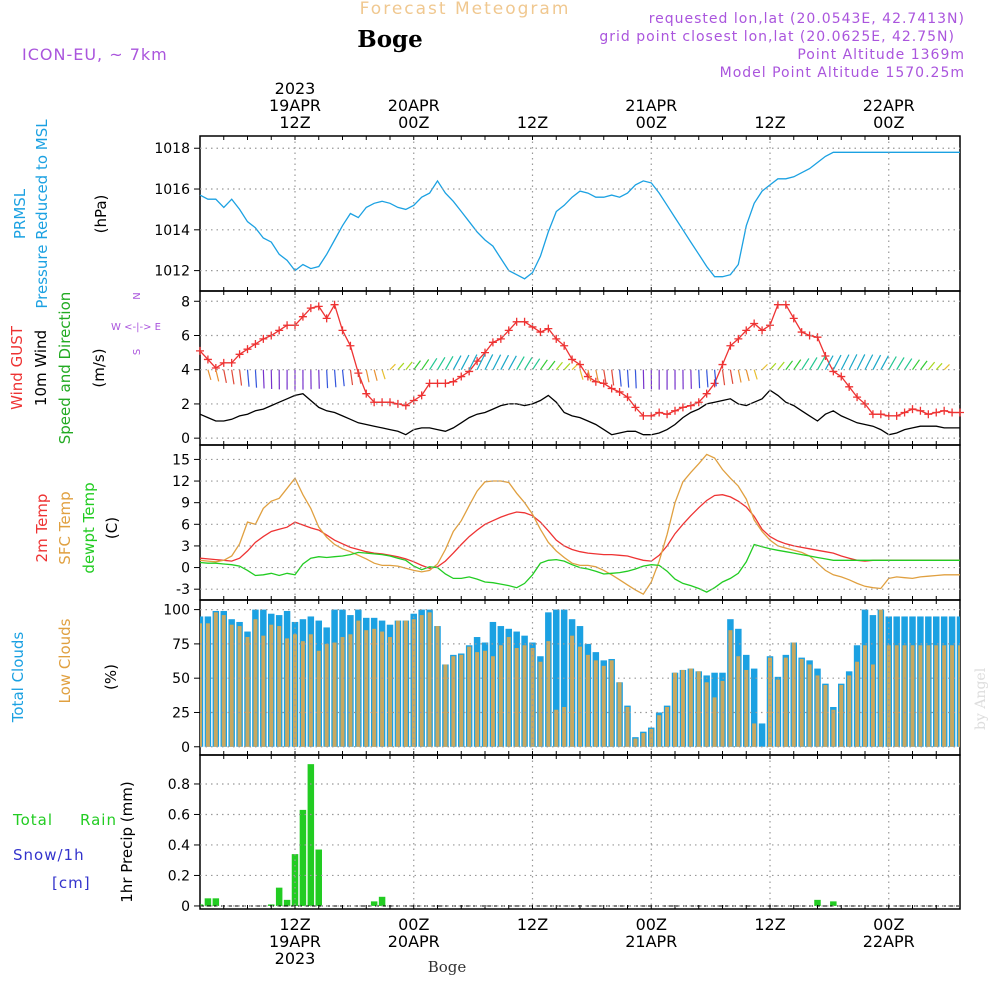 This screenshot has width=1000, height=1000. Describe the element at coordinates (49, 855) in the screenshot. I see `snow-label: Snow/1h` at that location.